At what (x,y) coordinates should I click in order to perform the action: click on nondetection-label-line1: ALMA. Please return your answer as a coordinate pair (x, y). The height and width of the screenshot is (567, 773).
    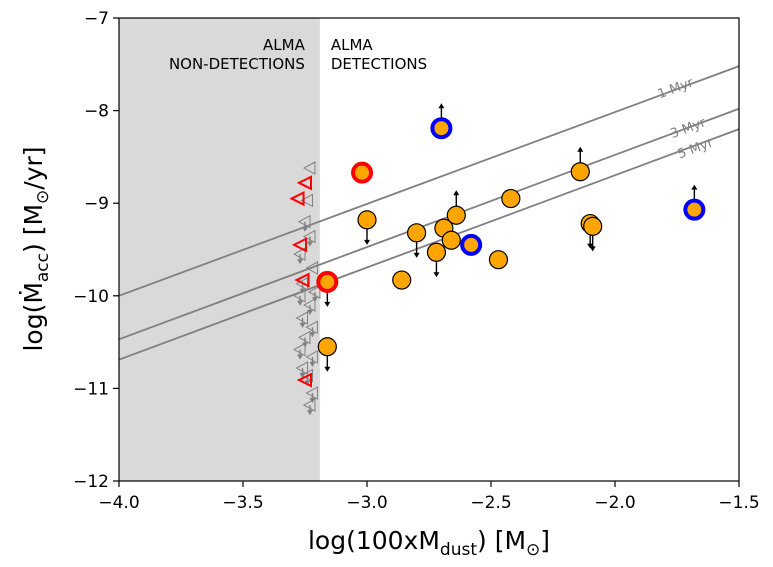
    Looking at the image, I should click on (284, 45).